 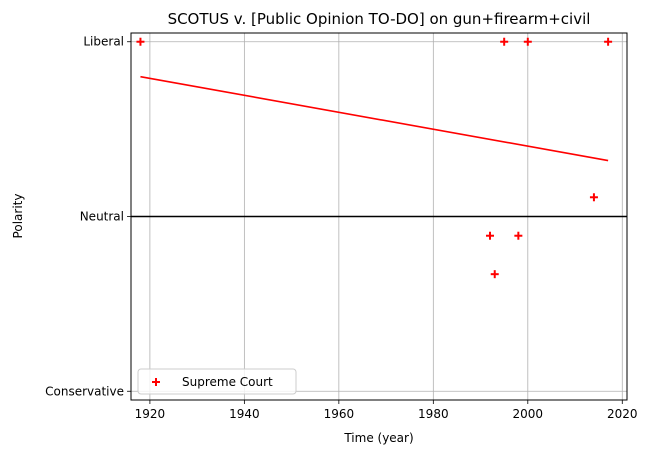 What do you see at coordinates (433, 414) in the screenshot?
I see `x-tick-label: 1980` at bounding box center [433, 414].